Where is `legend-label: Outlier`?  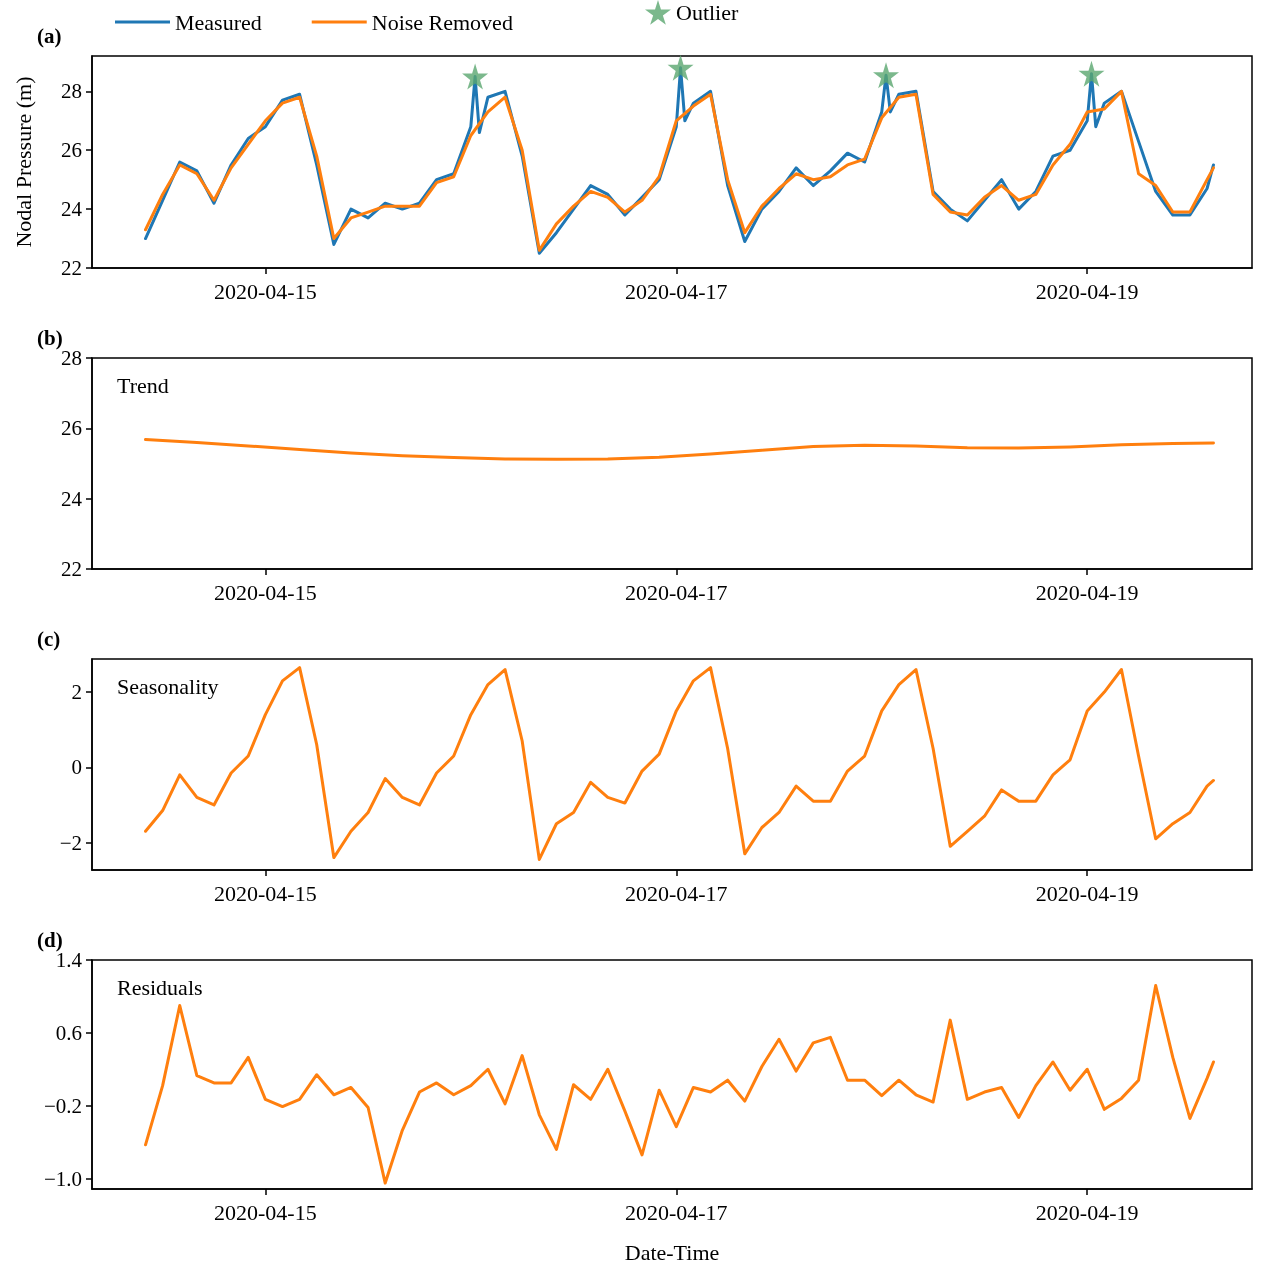
legend-label: Outlier is located at coordinates (707, 12).